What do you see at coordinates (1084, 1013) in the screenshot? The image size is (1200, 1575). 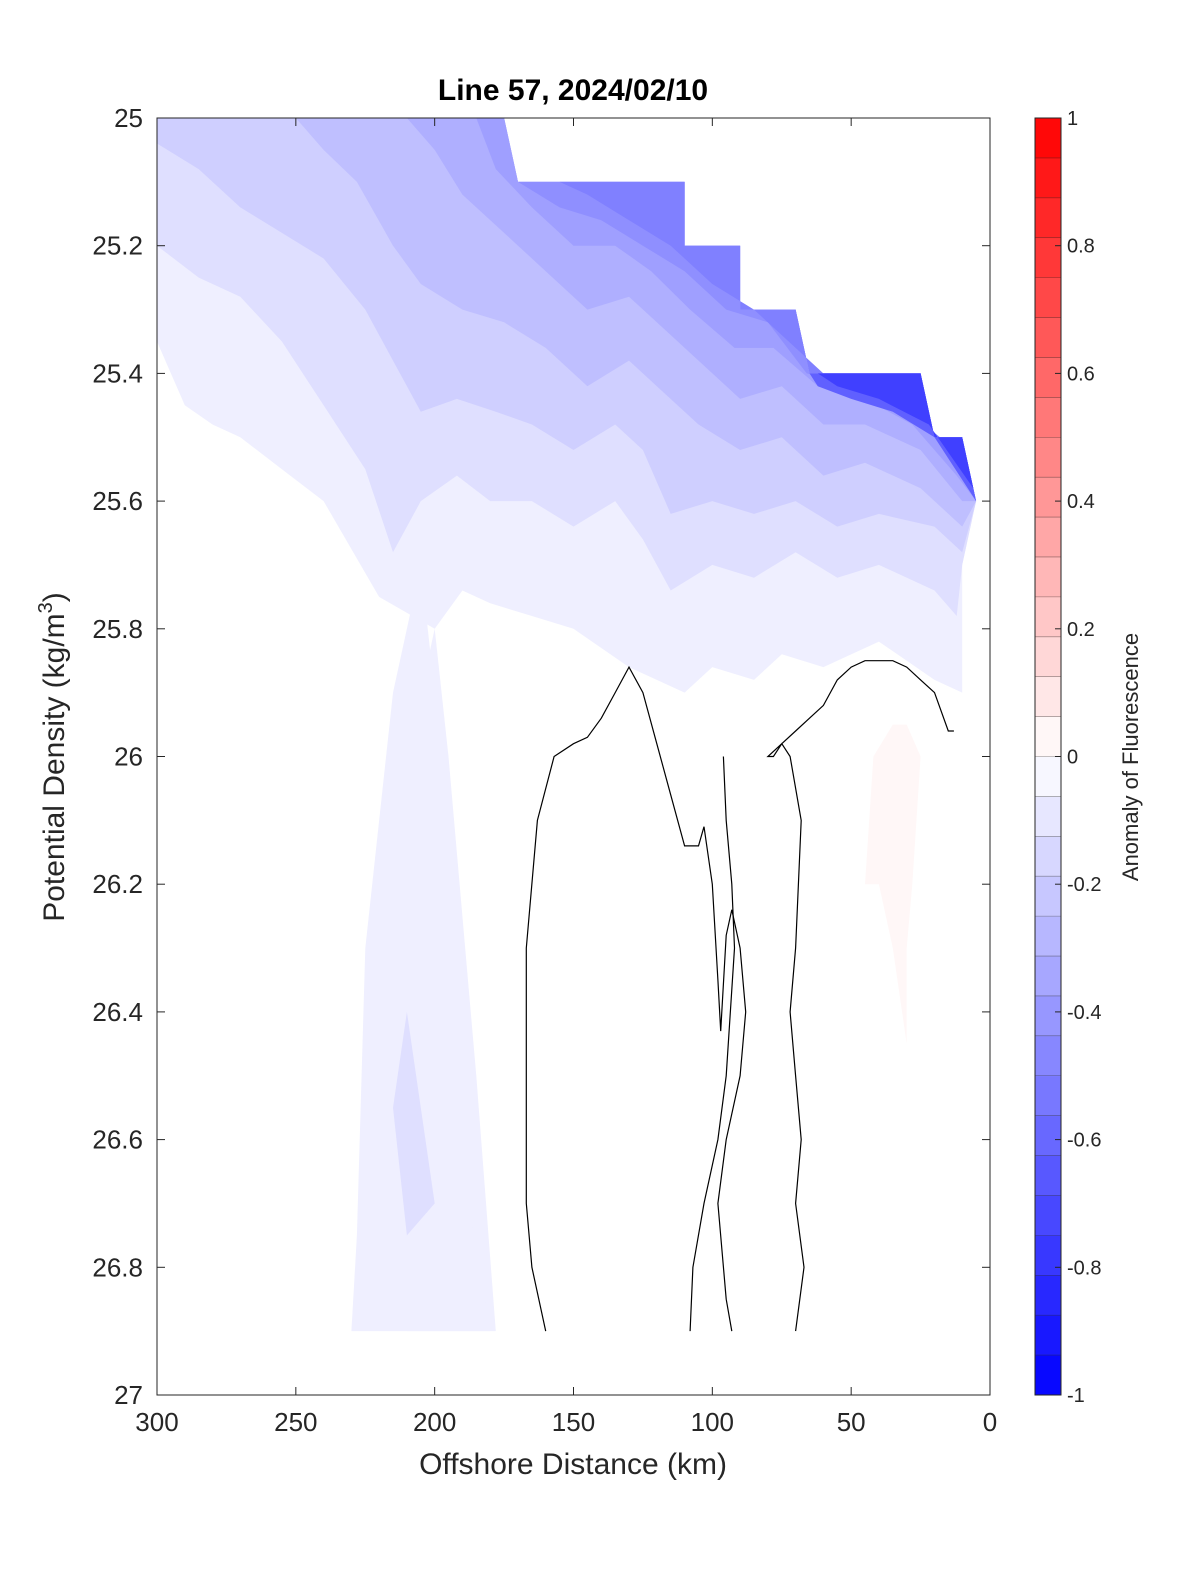 I see `colorbar-tick-label: -0.4` at bounding box center [1084, 1013].